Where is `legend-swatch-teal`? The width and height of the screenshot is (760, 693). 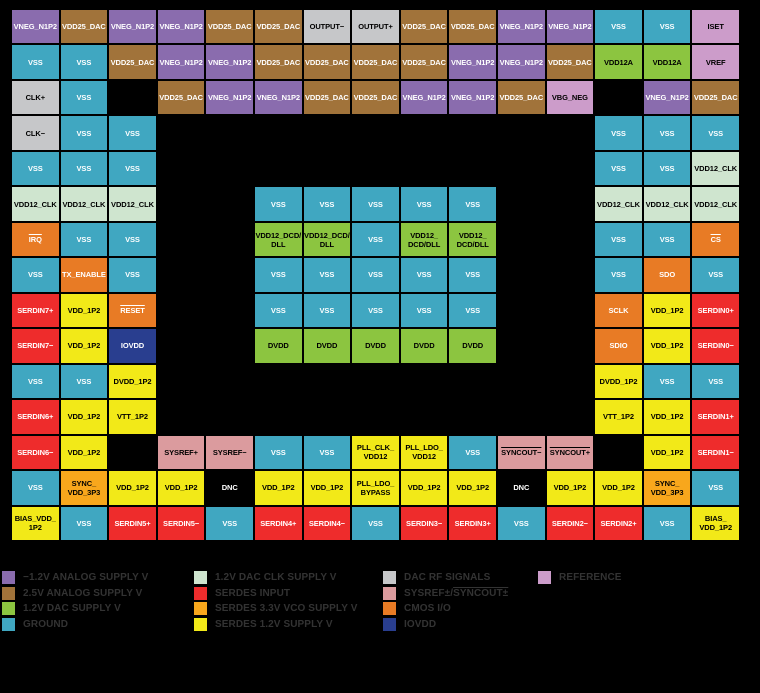 legend-swatch-teal is located at coordinates (8, 624).